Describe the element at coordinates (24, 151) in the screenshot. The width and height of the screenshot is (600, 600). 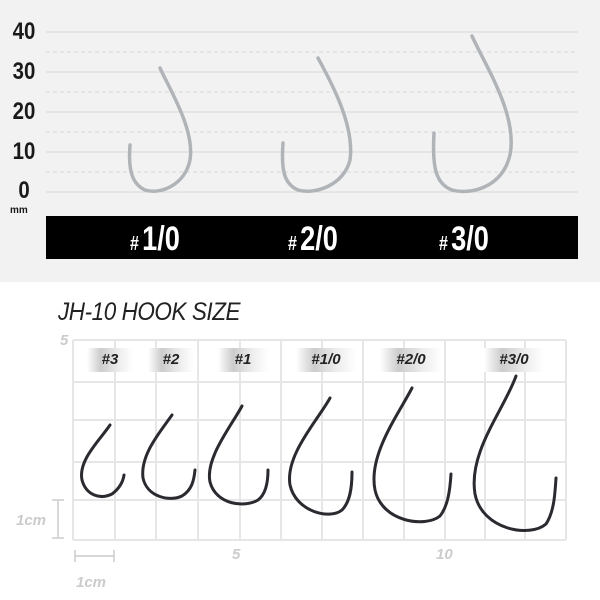
I see `y-tick: 10` at that location.